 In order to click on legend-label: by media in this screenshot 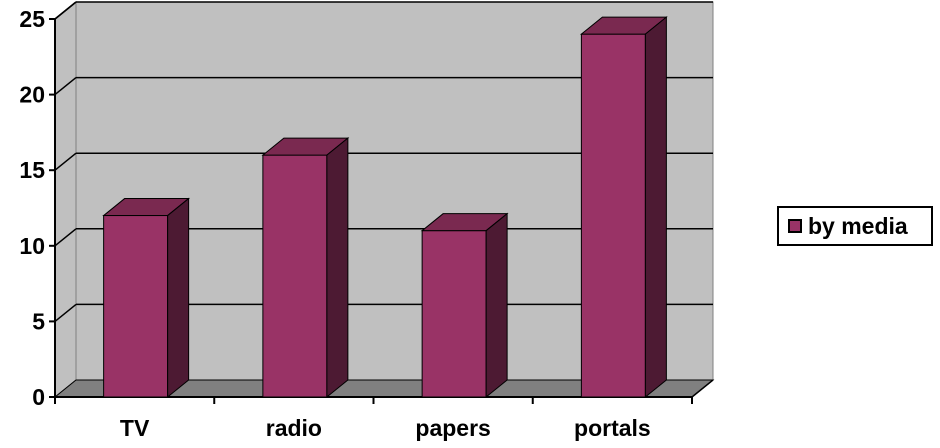, I will do `click(858, 225)`.